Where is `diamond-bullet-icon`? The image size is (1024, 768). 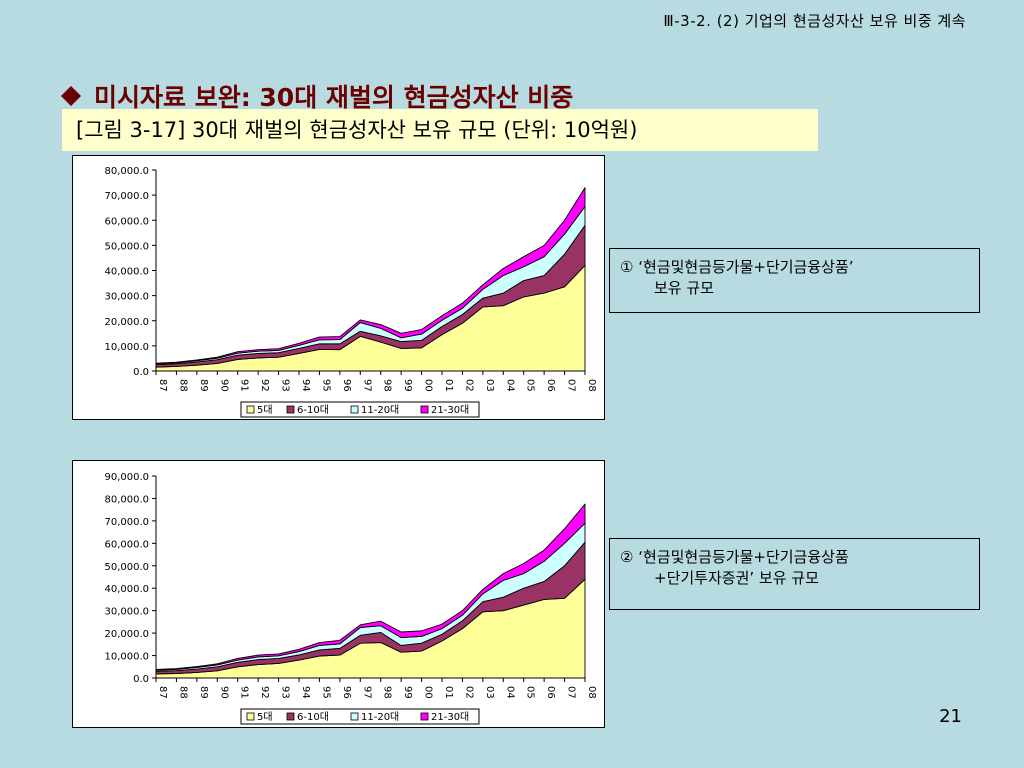 diamond-bullet-icon is located at coordinates (71, 96).